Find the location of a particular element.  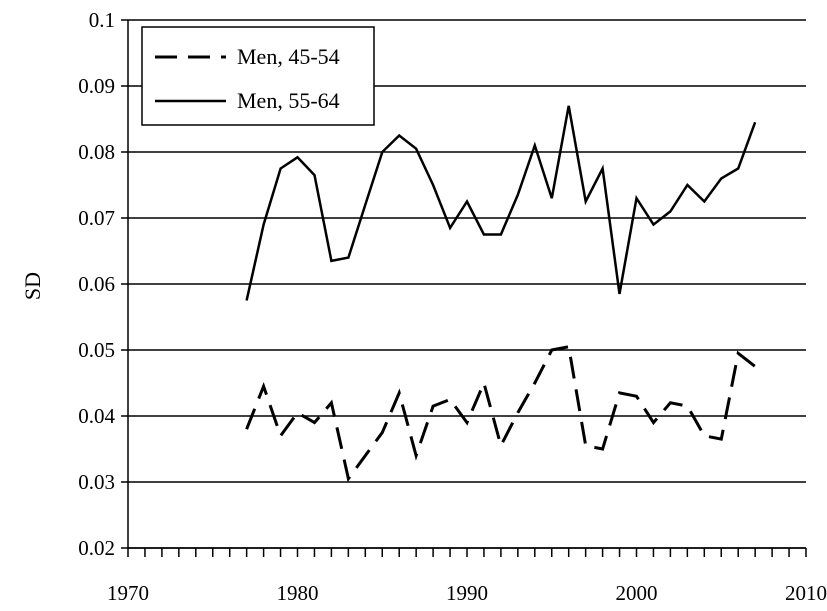

y-tick-labels: 0.02 0.03 0.04 0.05 0.06 0.07 0.08 0.09 0.1 is located at coordinates (96, 284).